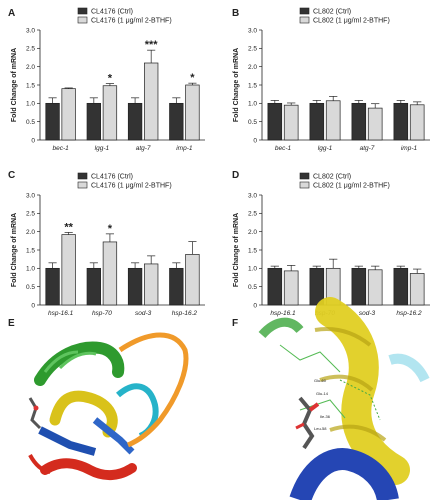  Describe the element at coordinates (235, 13) in the screenshot. I see `panel-letter-b: B` at that location.